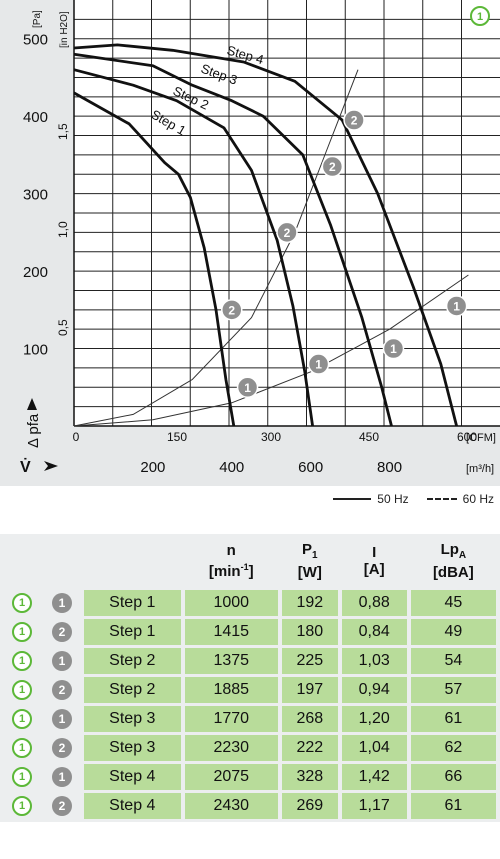 The width and height of the screenshot is (500, 859). Describe the element at coordinates (374, 661) in the screenshot. I see `cell-i: 1,03` at that location.